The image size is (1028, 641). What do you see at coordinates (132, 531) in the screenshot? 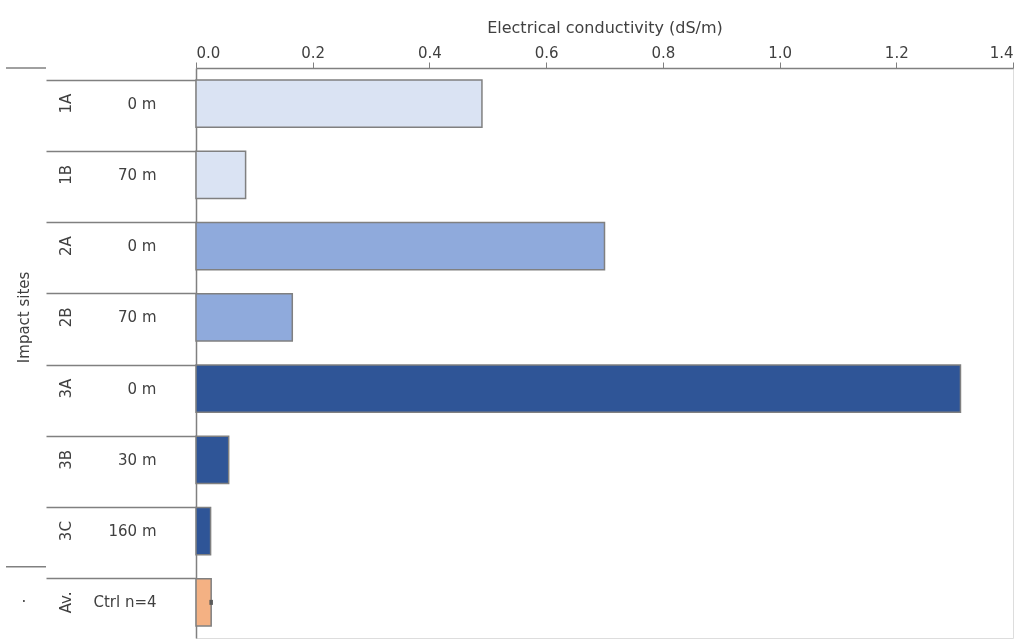
I see `y-tick-label: 160 m` at bounding box center [132, 531].